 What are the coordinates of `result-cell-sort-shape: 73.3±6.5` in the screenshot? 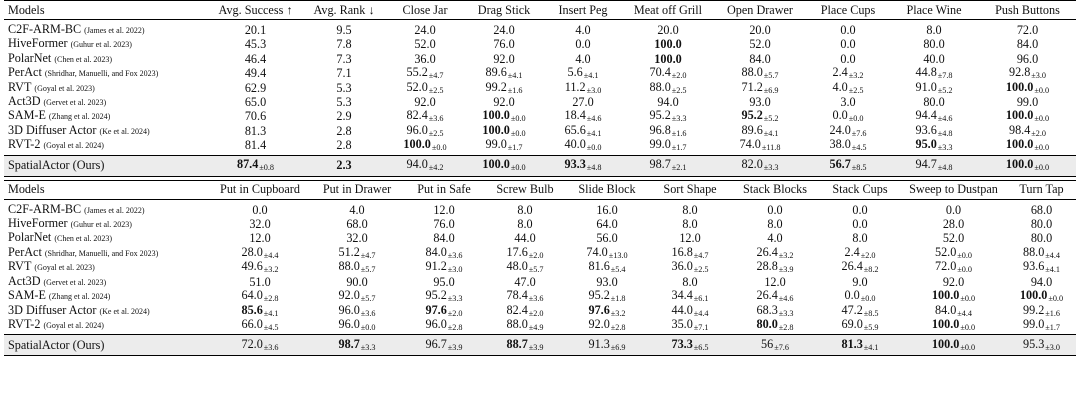 It's located at (690, 345).